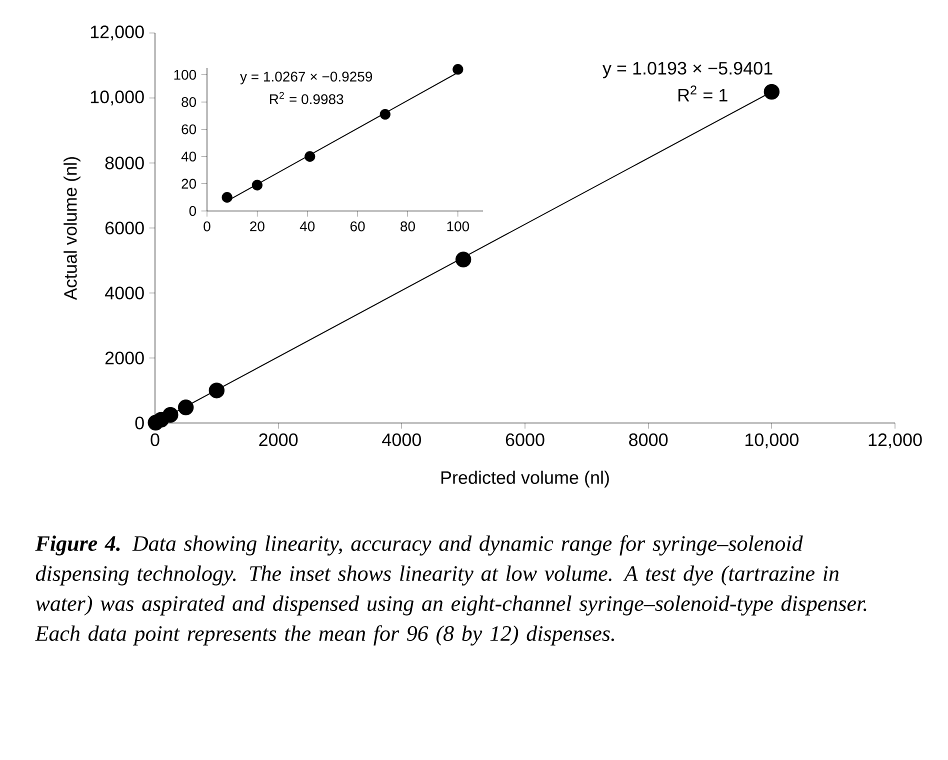 The height and width of the screenshot is (760, 948). Describe the element at coordinates (189, 102) in the screenshot. I see `y-tick-label: 80` at that location.